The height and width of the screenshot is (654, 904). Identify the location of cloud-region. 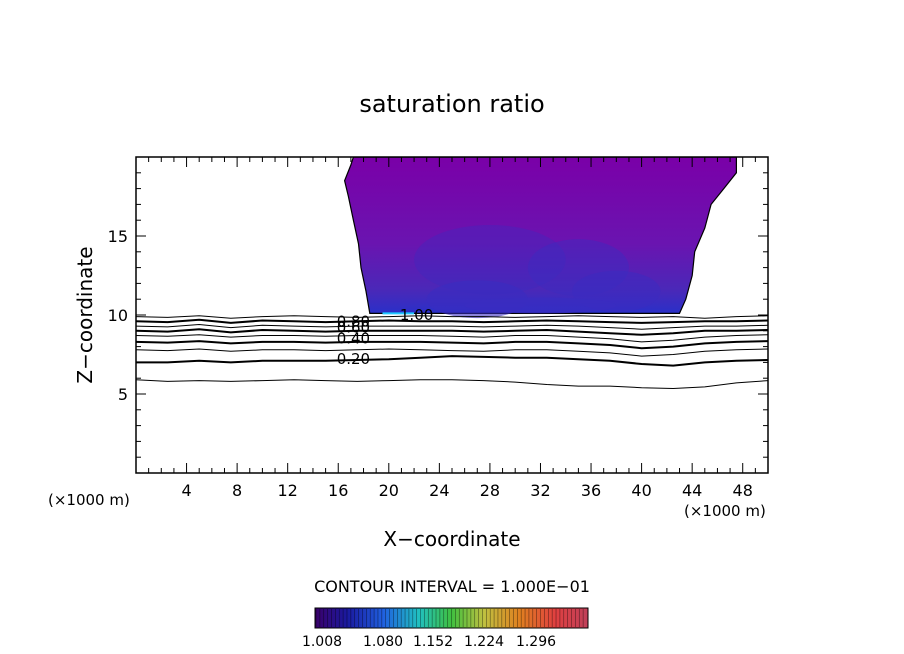
(540, 238).